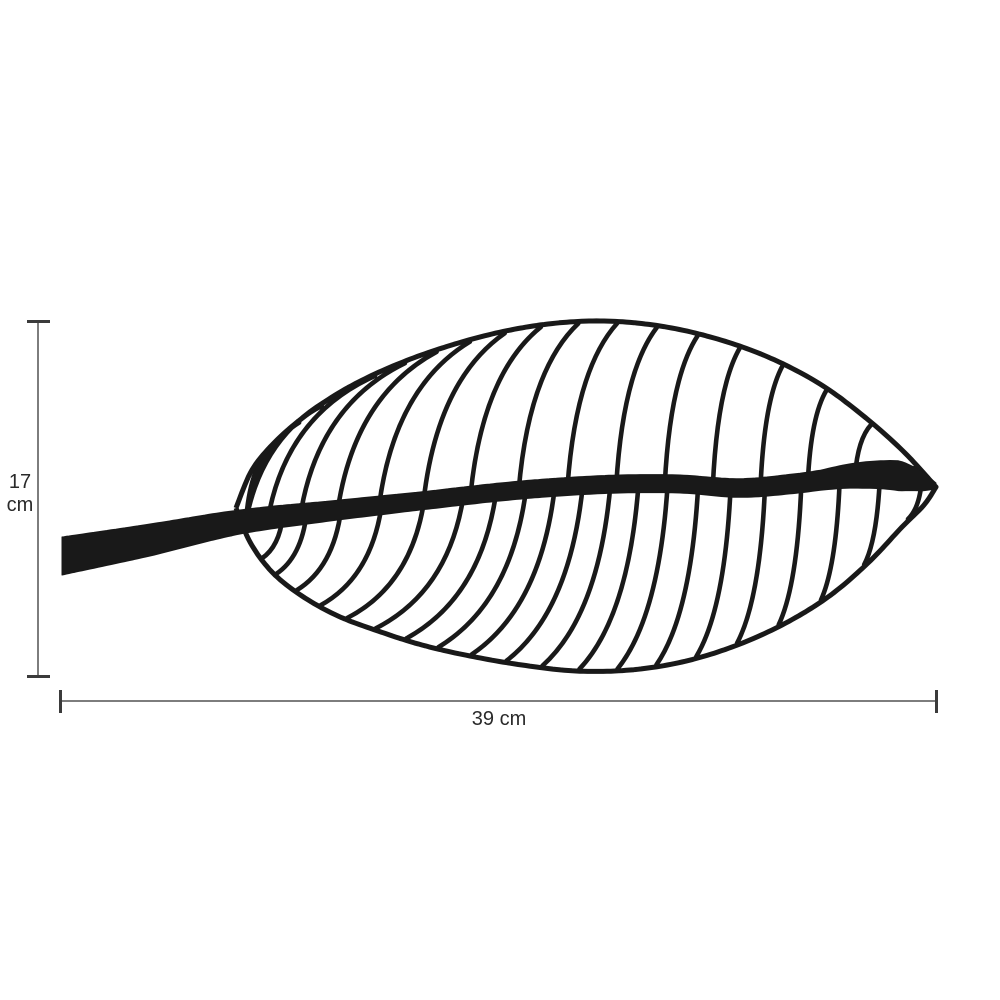 This screenshot has height=1000, width=1000. I want to click on width-dimension-line, so click(498, 701).